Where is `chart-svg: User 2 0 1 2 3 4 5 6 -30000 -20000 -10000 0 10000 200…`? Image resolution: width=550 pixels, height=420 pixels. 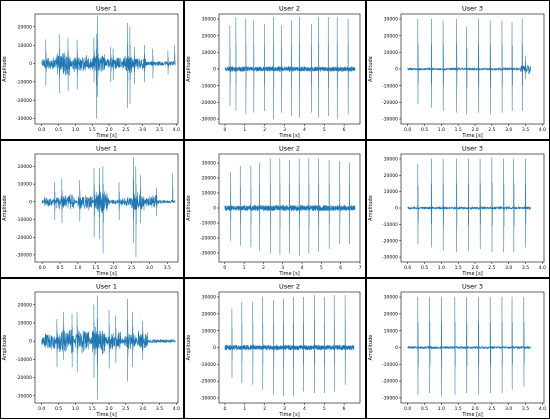 chart-svg: User 2 0 1 2 3 4 5 6 -30000 -20000 -10000 0 10000 200… is located at coordinates (273, 350).